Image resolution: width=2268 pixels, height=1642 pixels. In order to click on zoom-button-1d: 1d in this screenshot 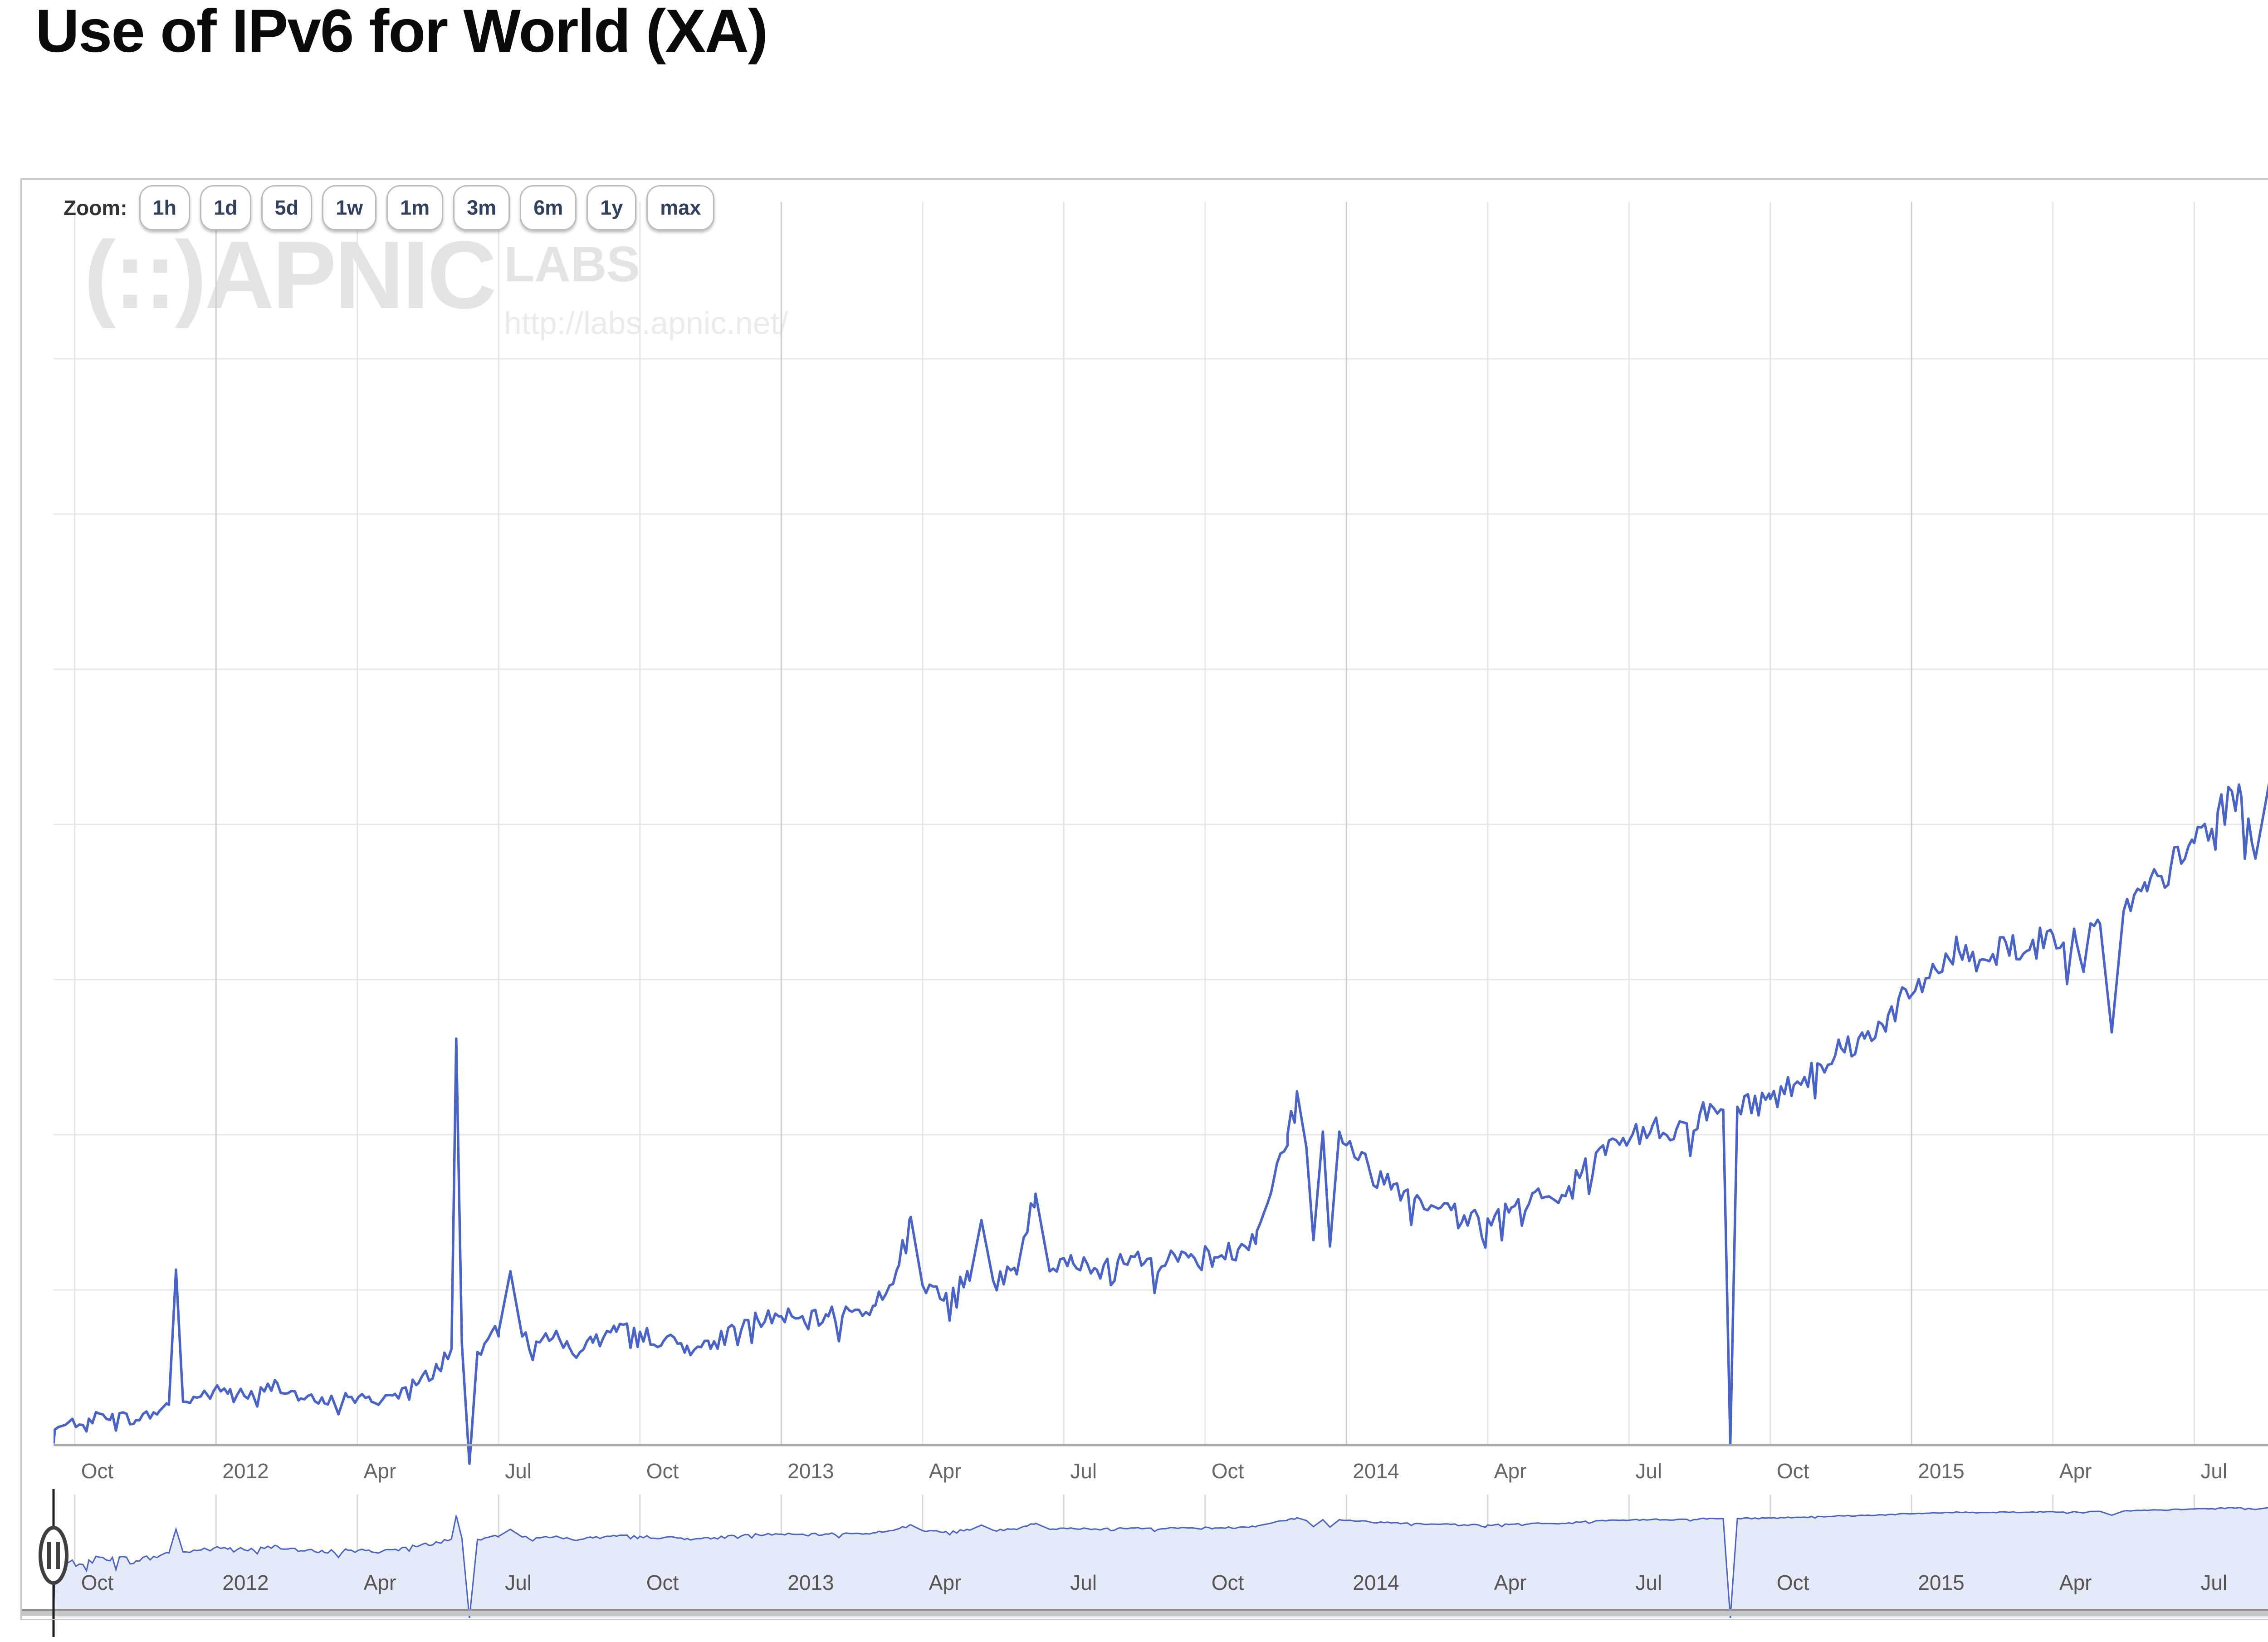, I will do `click(226, 207)`.